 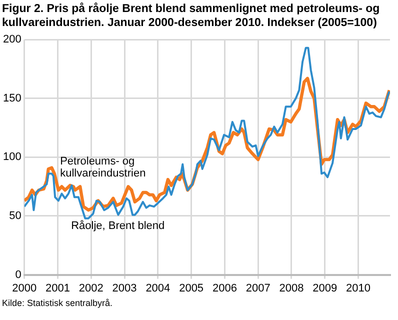 I want to click on x-tick-label: 2002, so click(x=91, y=288).